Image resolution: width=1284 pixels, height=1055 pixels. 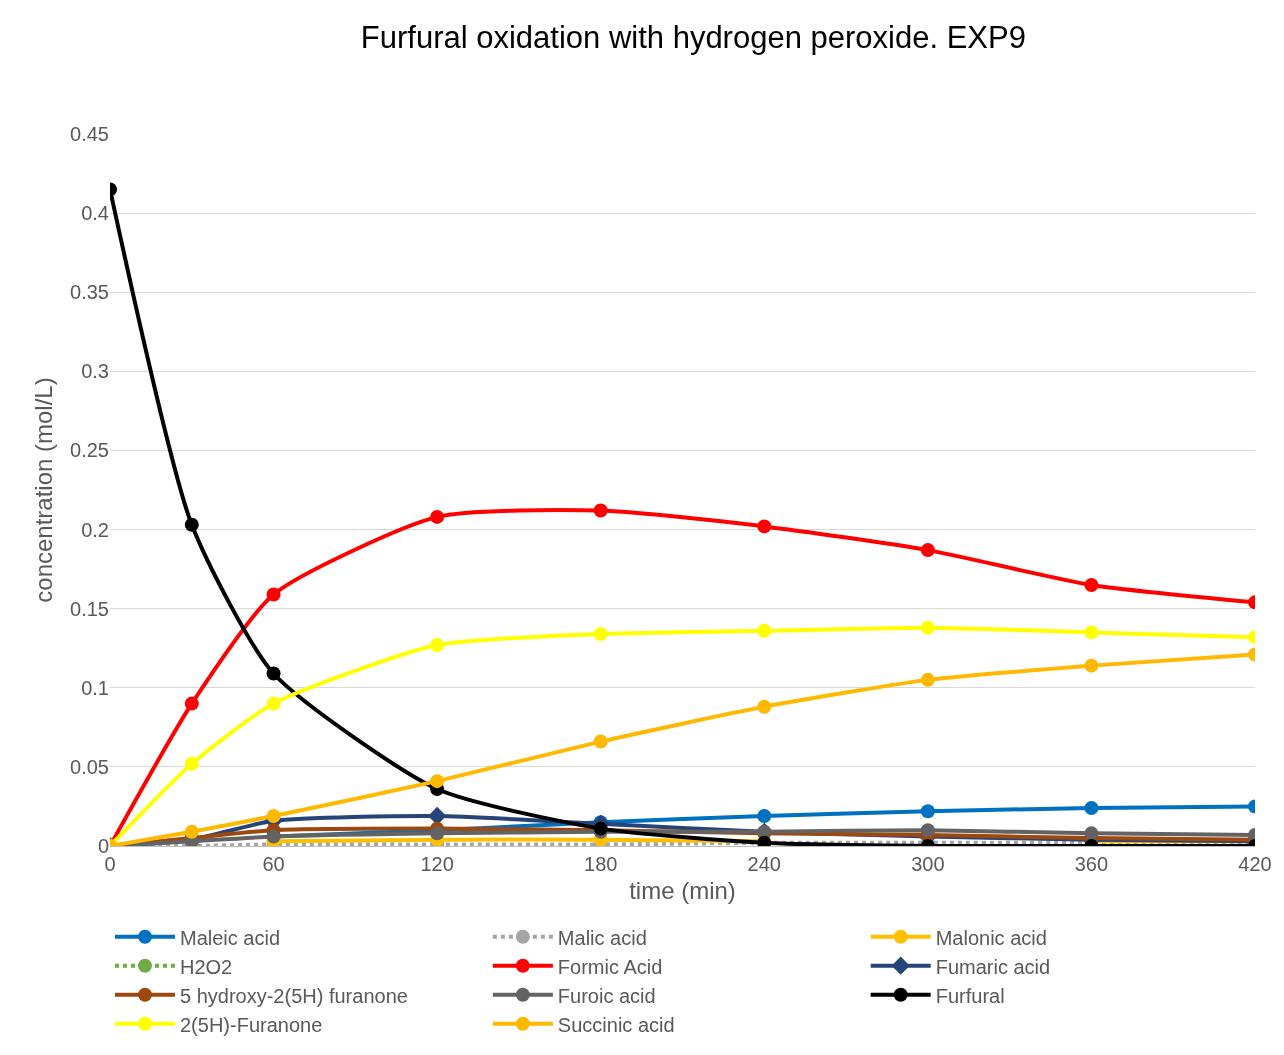 I want to click on legend-label: Formic Acid, so click(x=610, y=966).